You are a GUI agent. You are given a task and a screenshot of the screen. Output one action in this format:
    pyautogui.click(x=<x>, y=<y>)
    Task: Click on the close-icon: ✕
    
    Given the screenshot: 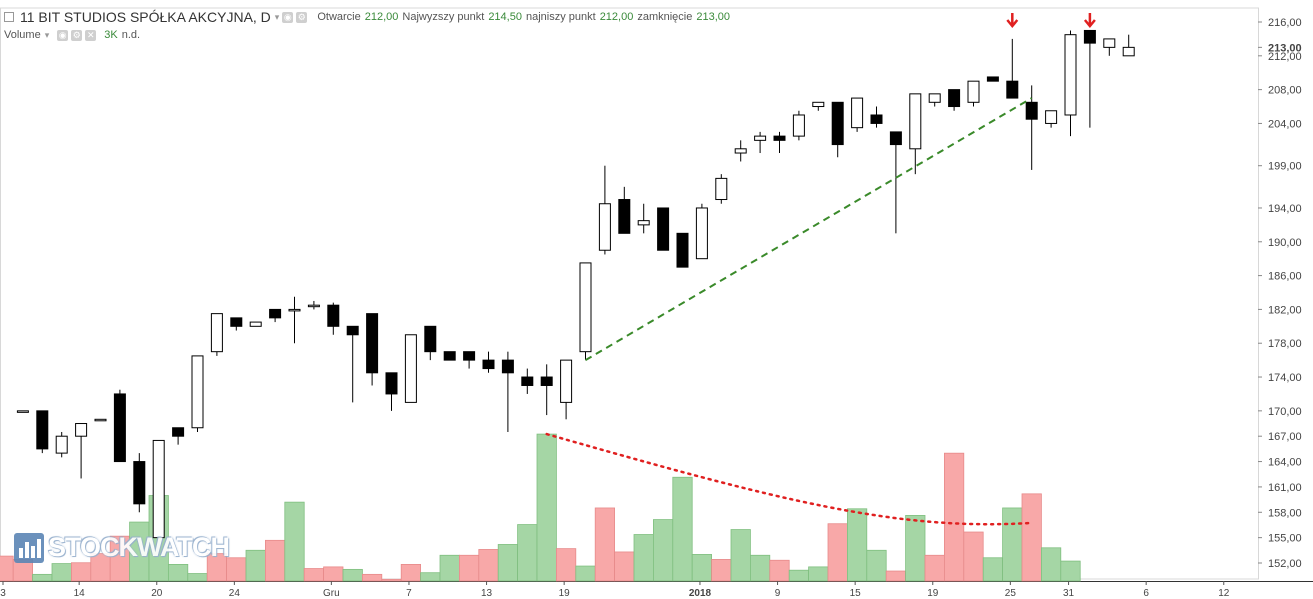 What is the action you would take?
    pyautogui.click(x=91, y=35)
    